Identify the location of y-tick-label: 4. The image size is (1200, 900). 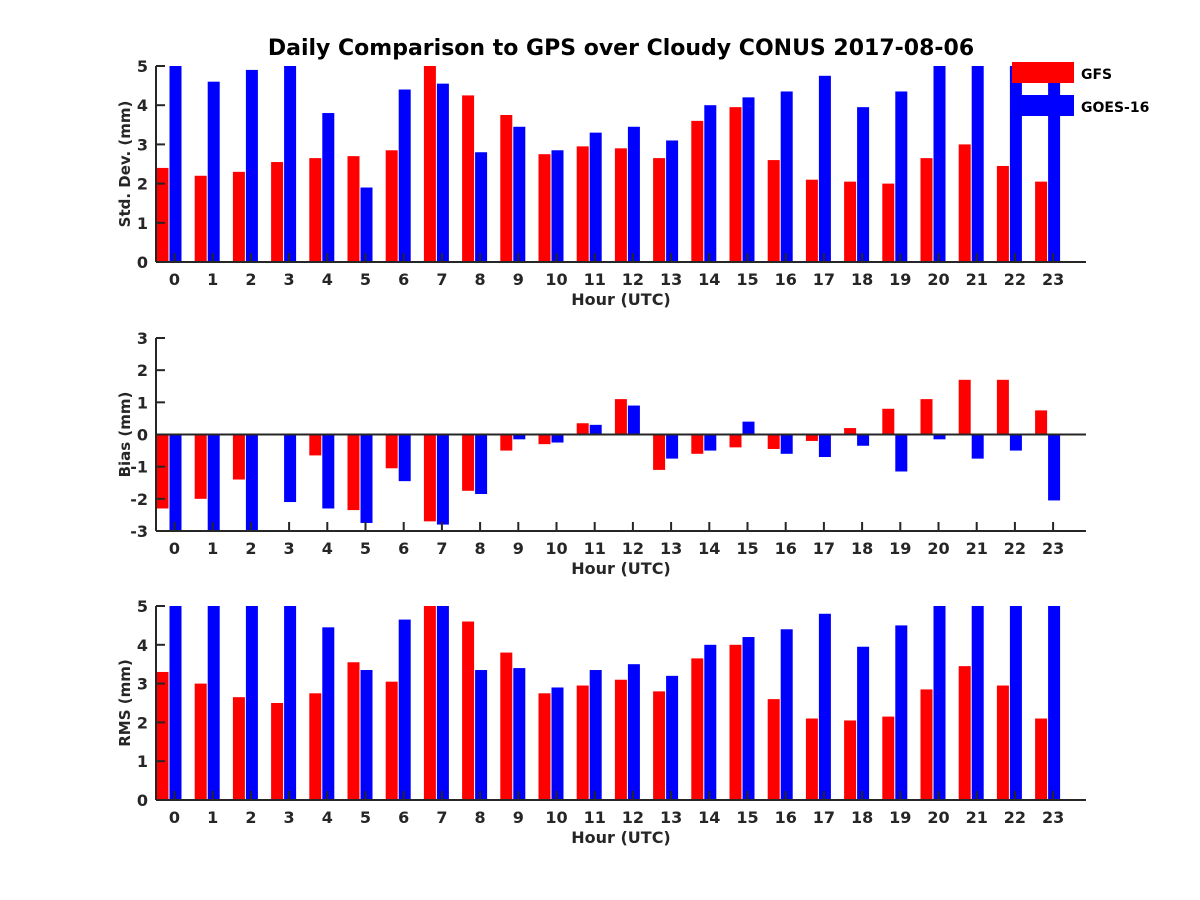
(142, 645).